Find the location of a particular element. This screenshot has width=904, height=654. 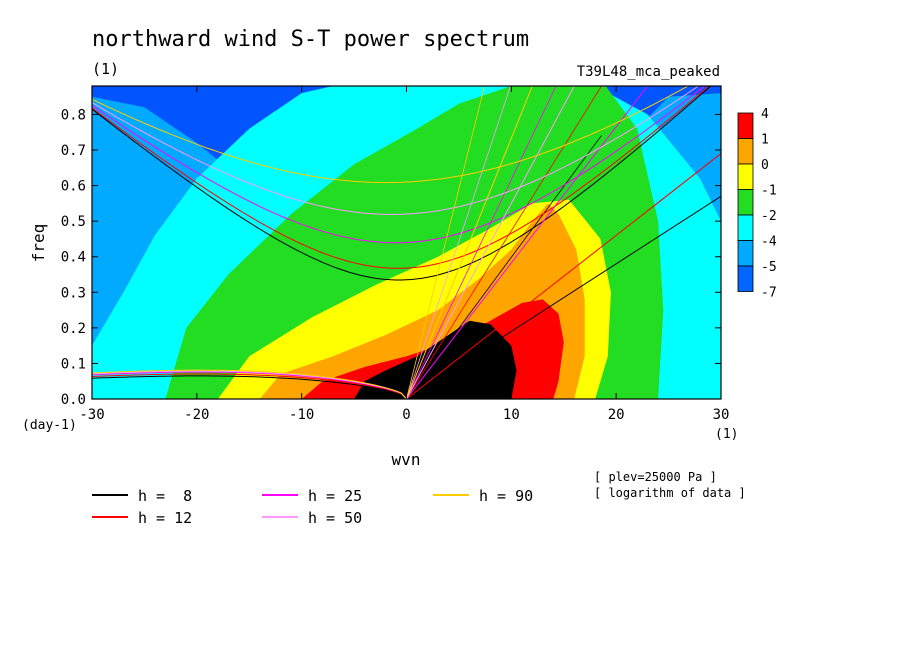

curve-h25-mixed is located at coordinates (481, 242).